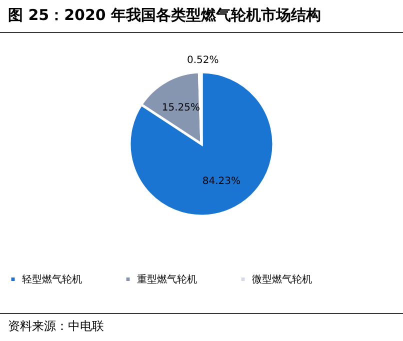  What do you see at coordinates (202, 60) in the screenshot?
I see `data-label: 0.52%` at bounding box center [202, 60].